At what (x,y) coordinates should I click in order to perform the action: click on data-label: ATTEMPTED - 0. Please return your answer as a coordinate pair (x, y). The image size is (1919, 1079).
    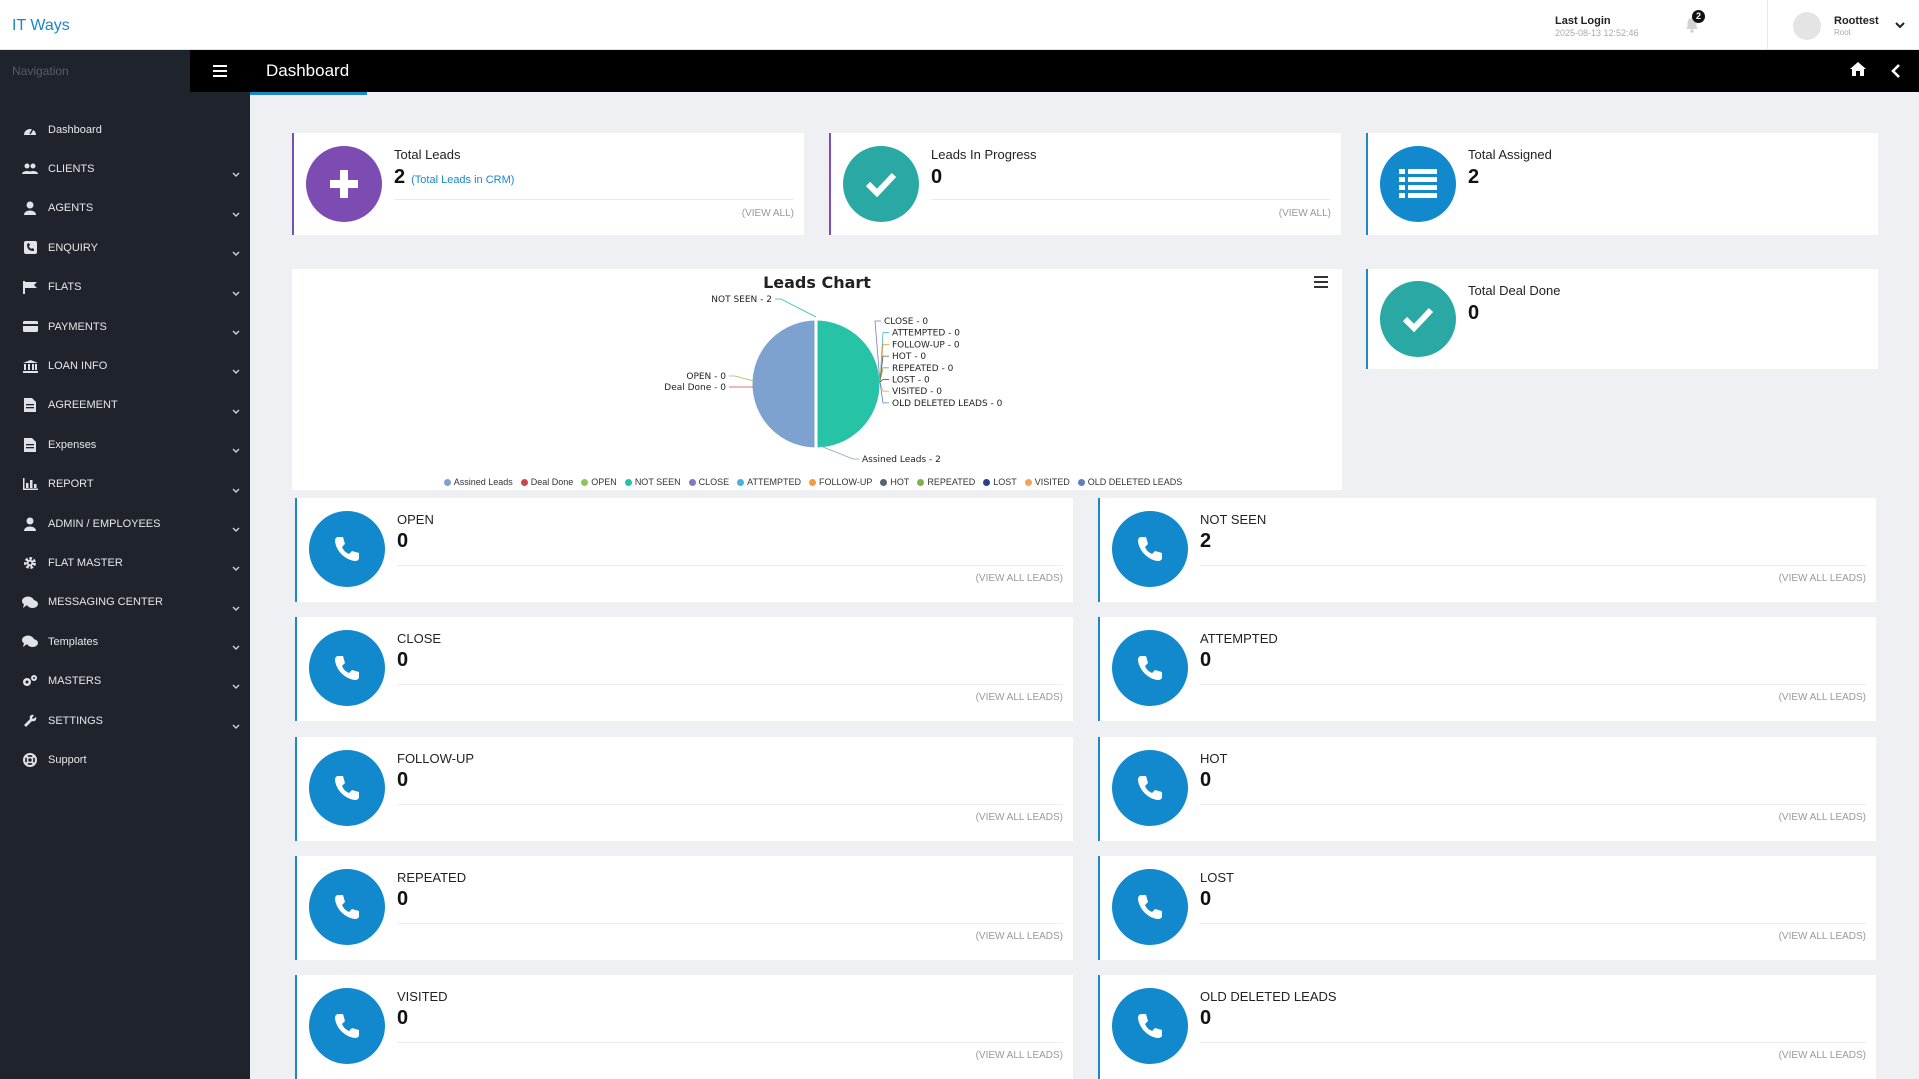
    Looking at the image, I should click on (926, 334).